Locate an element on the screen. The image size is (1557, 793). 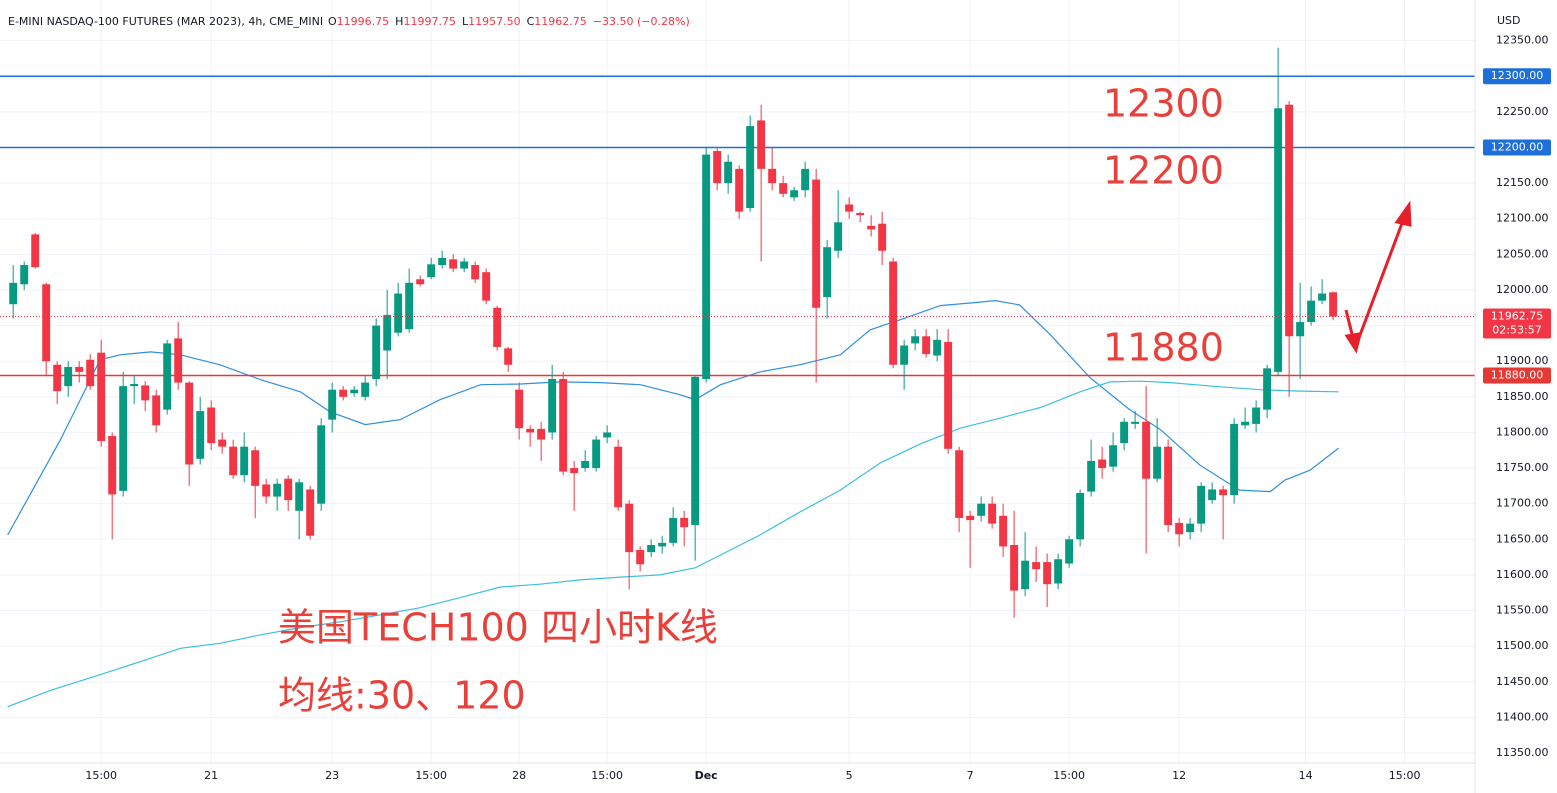
x-tick-label: 12 is located at coordinates (1179, 775).